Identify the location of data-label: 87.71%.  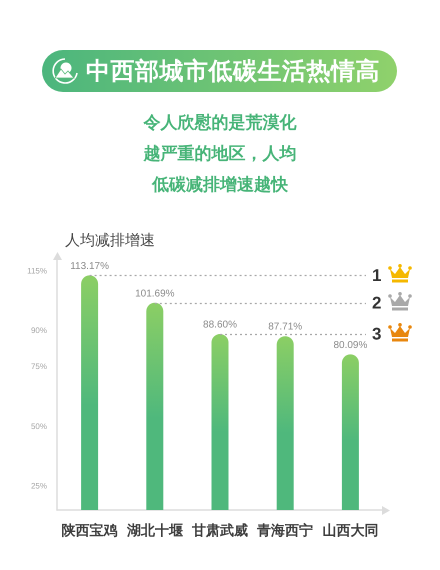
(285, 327).